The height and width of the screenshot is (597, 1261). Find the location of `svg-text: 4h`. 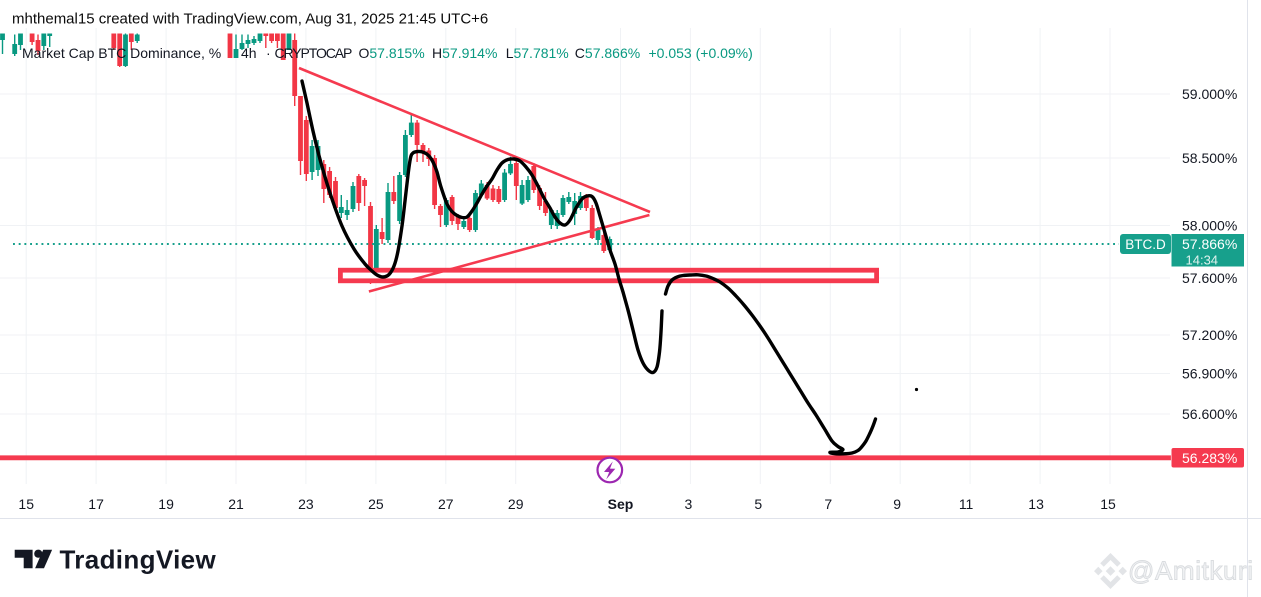

svg-text: 4h is located at coordinates (249, 53).